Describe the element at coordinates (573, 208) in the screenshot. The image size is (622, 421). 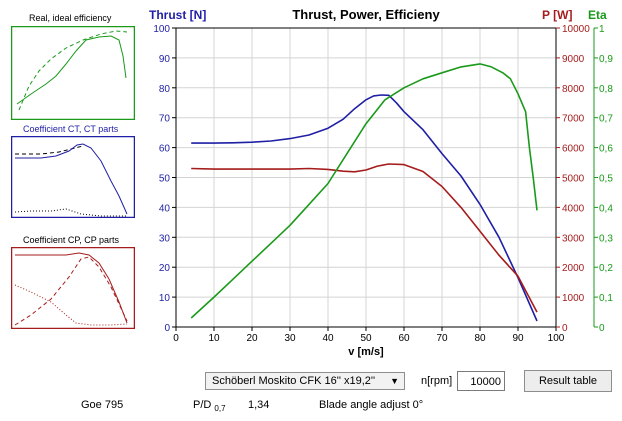
I see `power-tick-label: 4000` at that location.